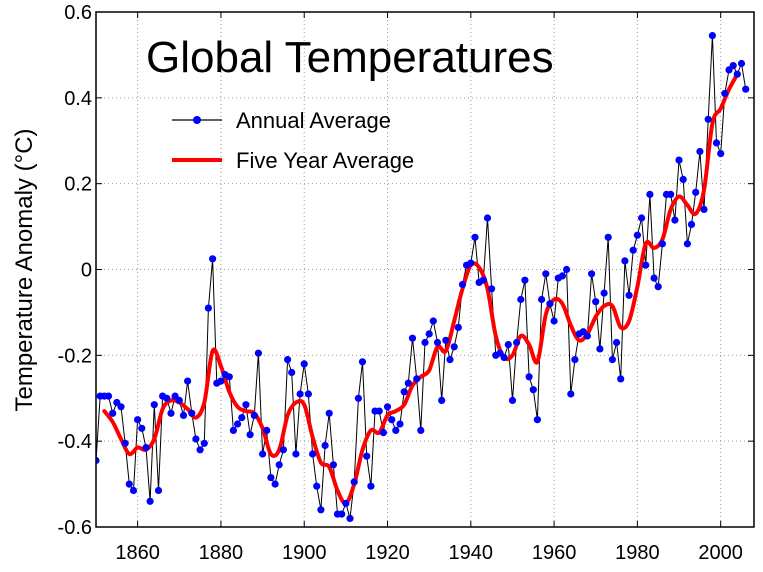 The height and width of the screenshot is (572, 763). I want to click on x-tick-label: 1860, so click(137, 553).